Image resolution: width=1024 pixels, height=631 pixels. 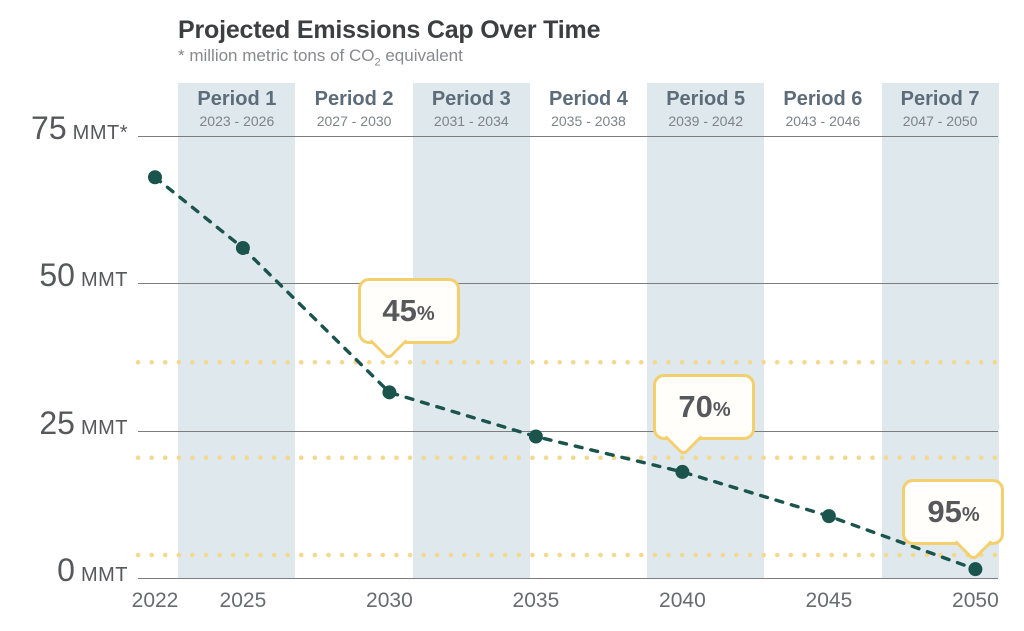 What do you see at coordinates (706, 121) in the screenshot?
I see `period-years-5: 2039 - 2042` at bounding box center [706, 121].